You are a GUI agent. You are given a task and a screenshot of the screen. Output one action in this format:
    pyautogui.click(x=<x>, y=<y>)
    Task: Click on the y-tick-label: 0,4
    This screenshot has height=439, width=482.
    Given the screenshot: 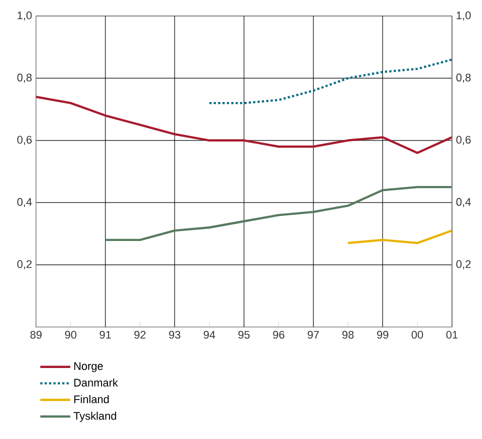 What is the action you would take?
    pyautogui.click(x=24, y=203)
    